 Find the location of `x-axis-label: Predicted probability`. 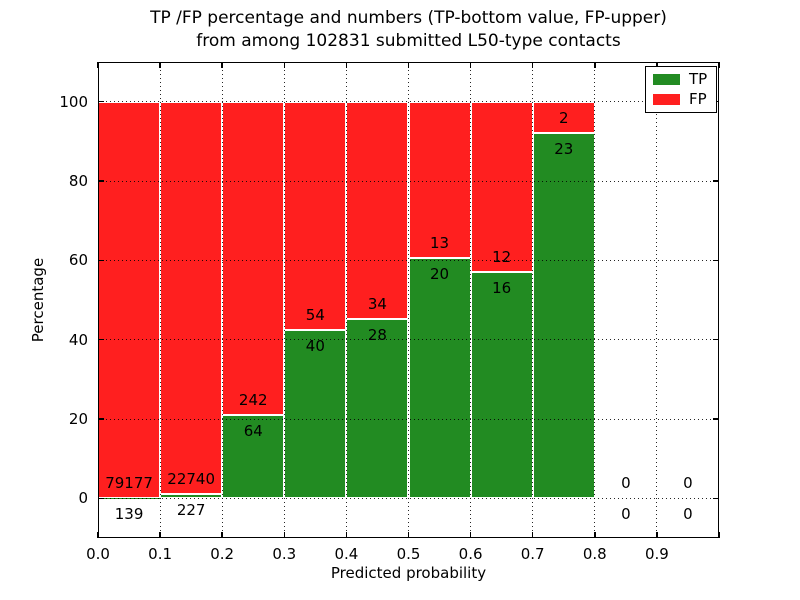

x-axis-label: Predicted probability is located at coordinates (408, 573).